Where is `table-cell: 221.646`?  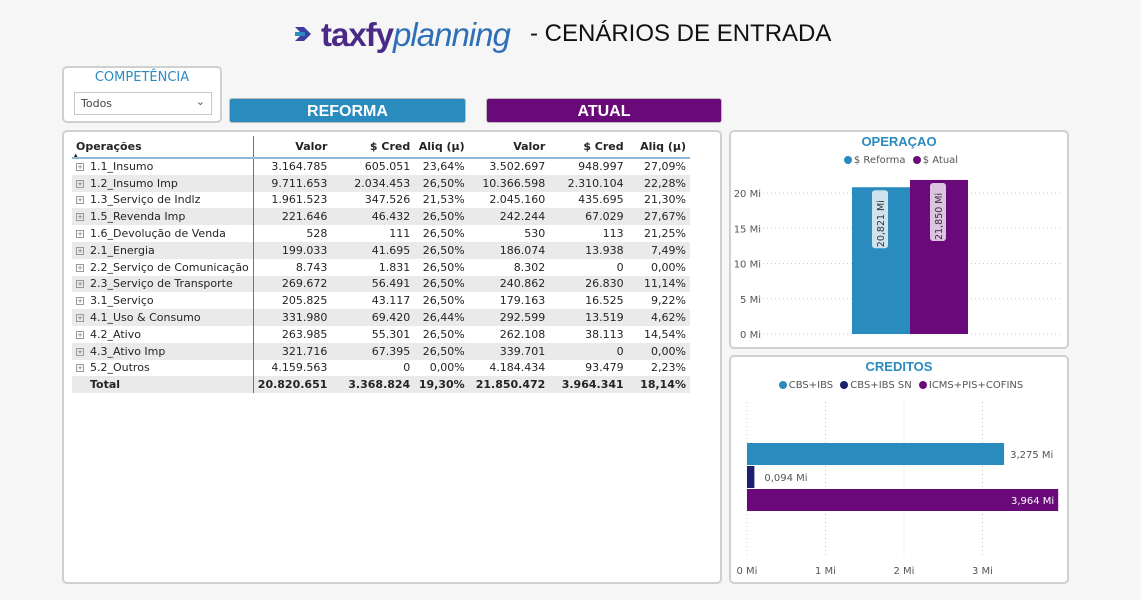 table-cell: 221.646 is located at coordinates (292, 217).